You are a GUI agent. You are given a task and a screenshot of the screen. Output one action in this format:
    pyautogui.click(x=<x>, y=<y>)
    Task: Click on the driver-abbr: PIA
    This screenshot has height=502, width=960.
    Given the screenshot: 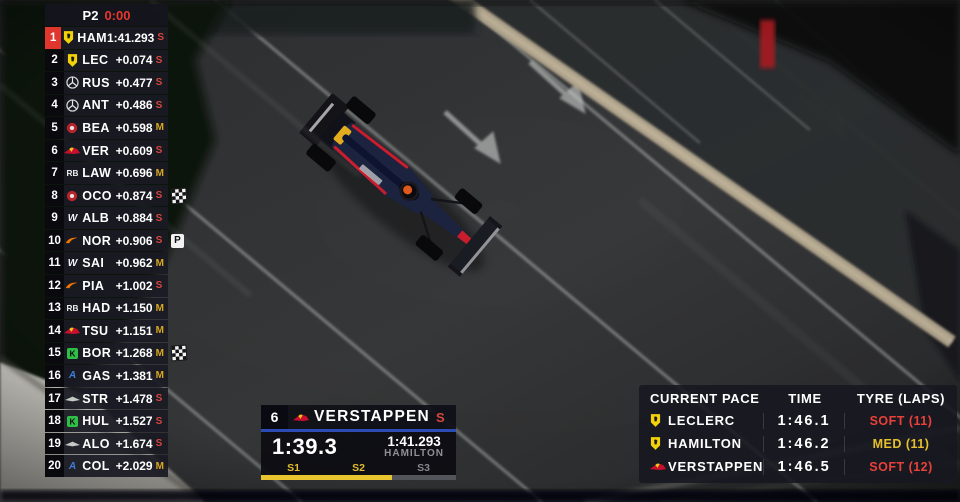 What is the action you would take?
    pyautogui.click(x=93, y=285)
    